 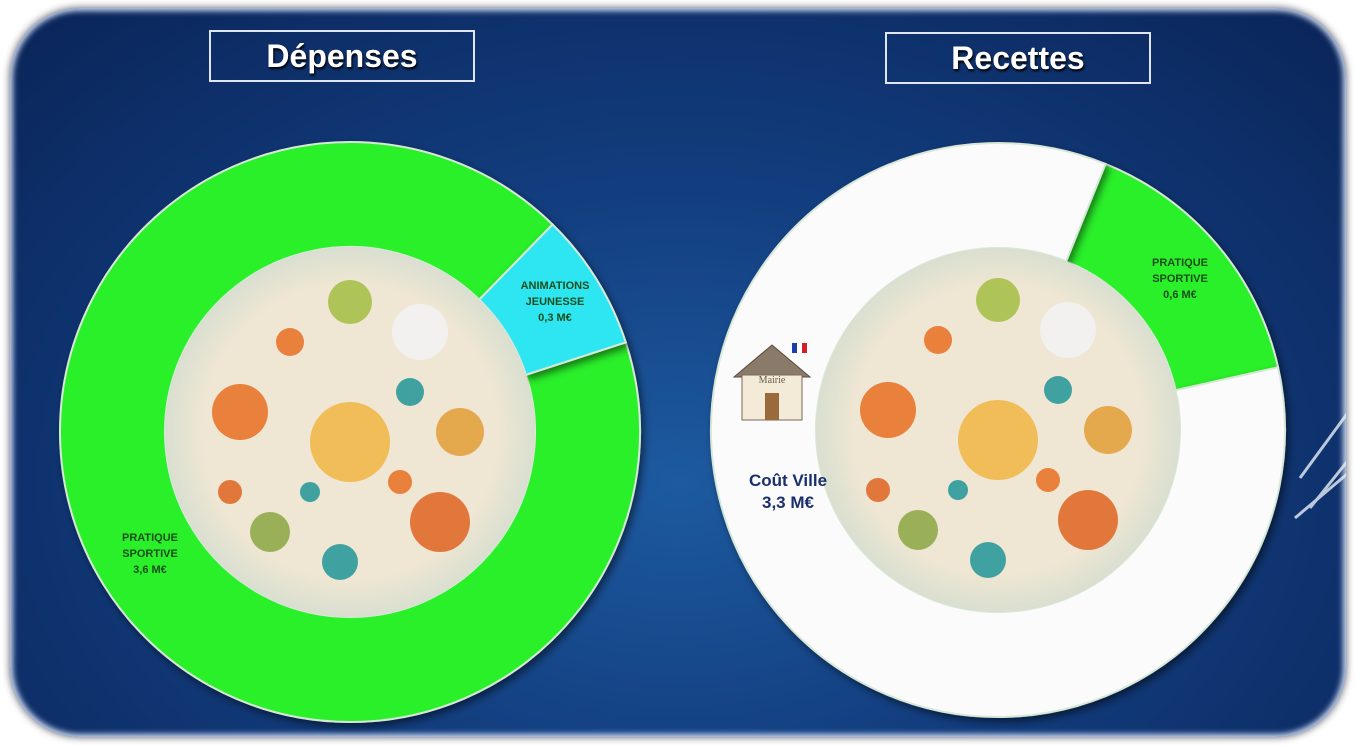 What do you see at coordinates (772, 406) in the screenshot?
I see `house-door` at bounding box center [772, 406].